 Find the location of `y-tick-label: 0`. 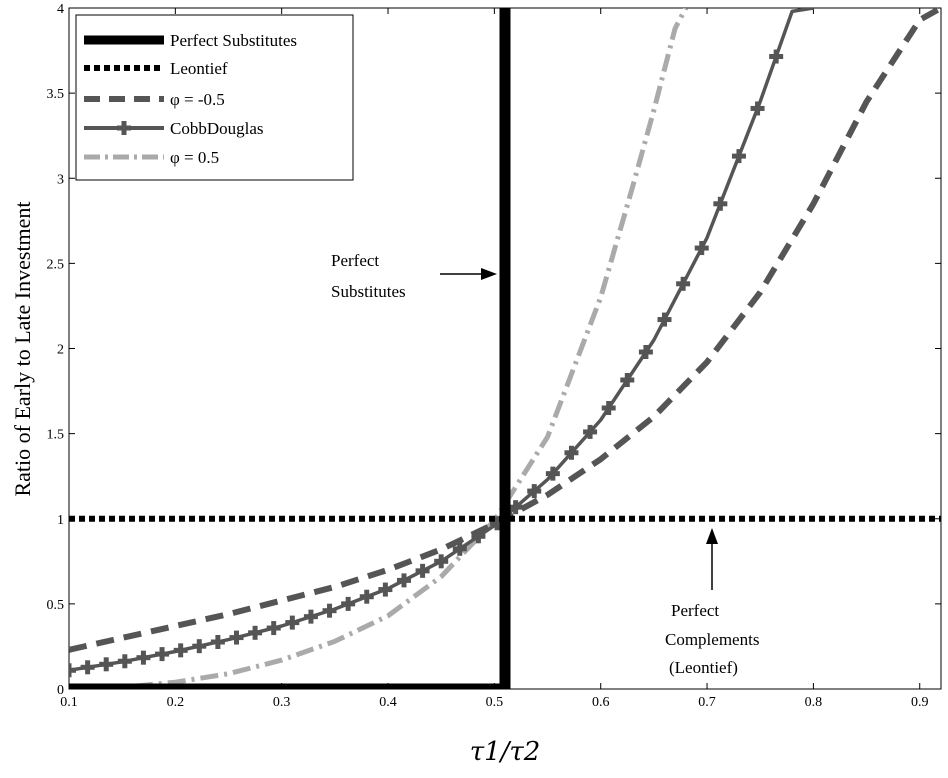

y-tick-label: 0 is located at coordinates (60, 690).